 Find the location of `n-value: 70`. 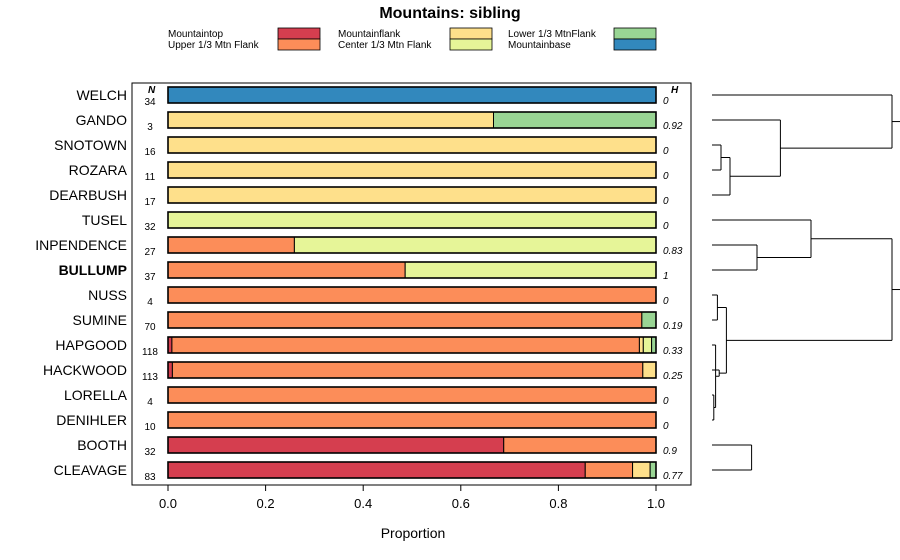

n-value: 70 is located at coordinates (150, 327).